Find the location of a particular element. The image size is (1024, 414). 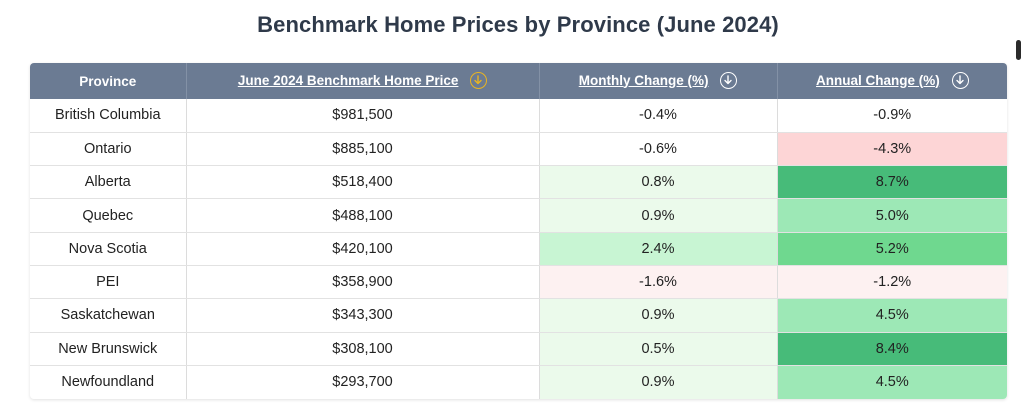

monthly-change-cell: 0.5% is located at coordinates (658, 349).